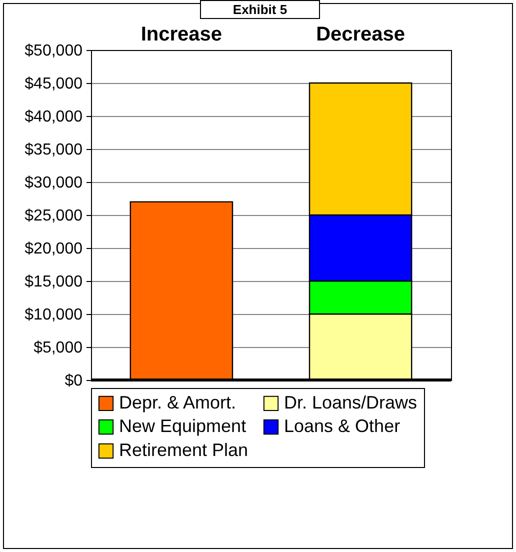  I want to click on y-tick-label: $20,000, so click(53, 249).